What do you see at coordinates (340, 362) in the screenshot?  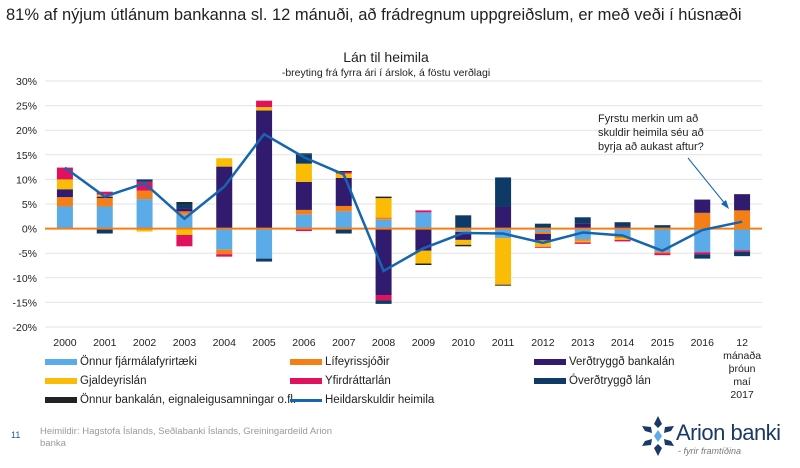 I see `legend-item-lifeyrissjodir: Lífeyrissjóðir` at bounding box center [340, 362].